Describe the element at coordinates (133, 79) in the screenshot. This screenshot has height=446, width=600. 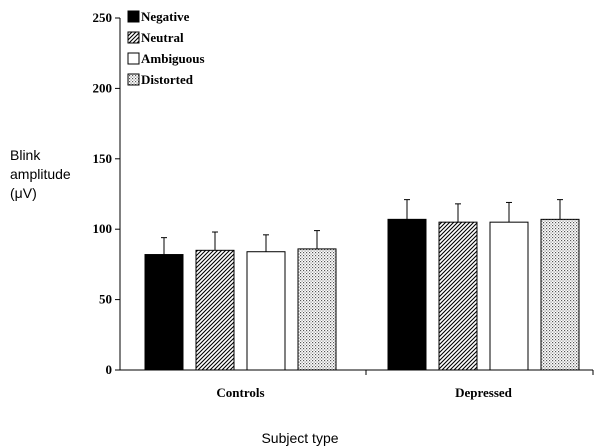
I see `legend-swatch-distorted` at that location.